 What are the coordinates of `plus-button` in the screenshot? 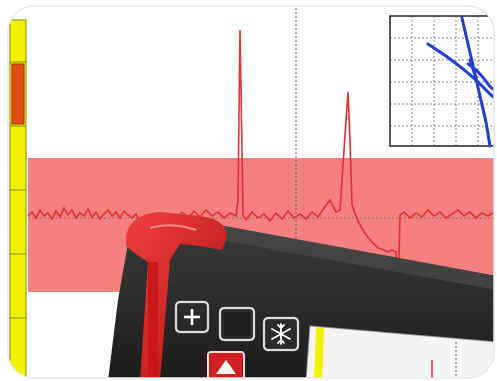 It's located at (192, 317).